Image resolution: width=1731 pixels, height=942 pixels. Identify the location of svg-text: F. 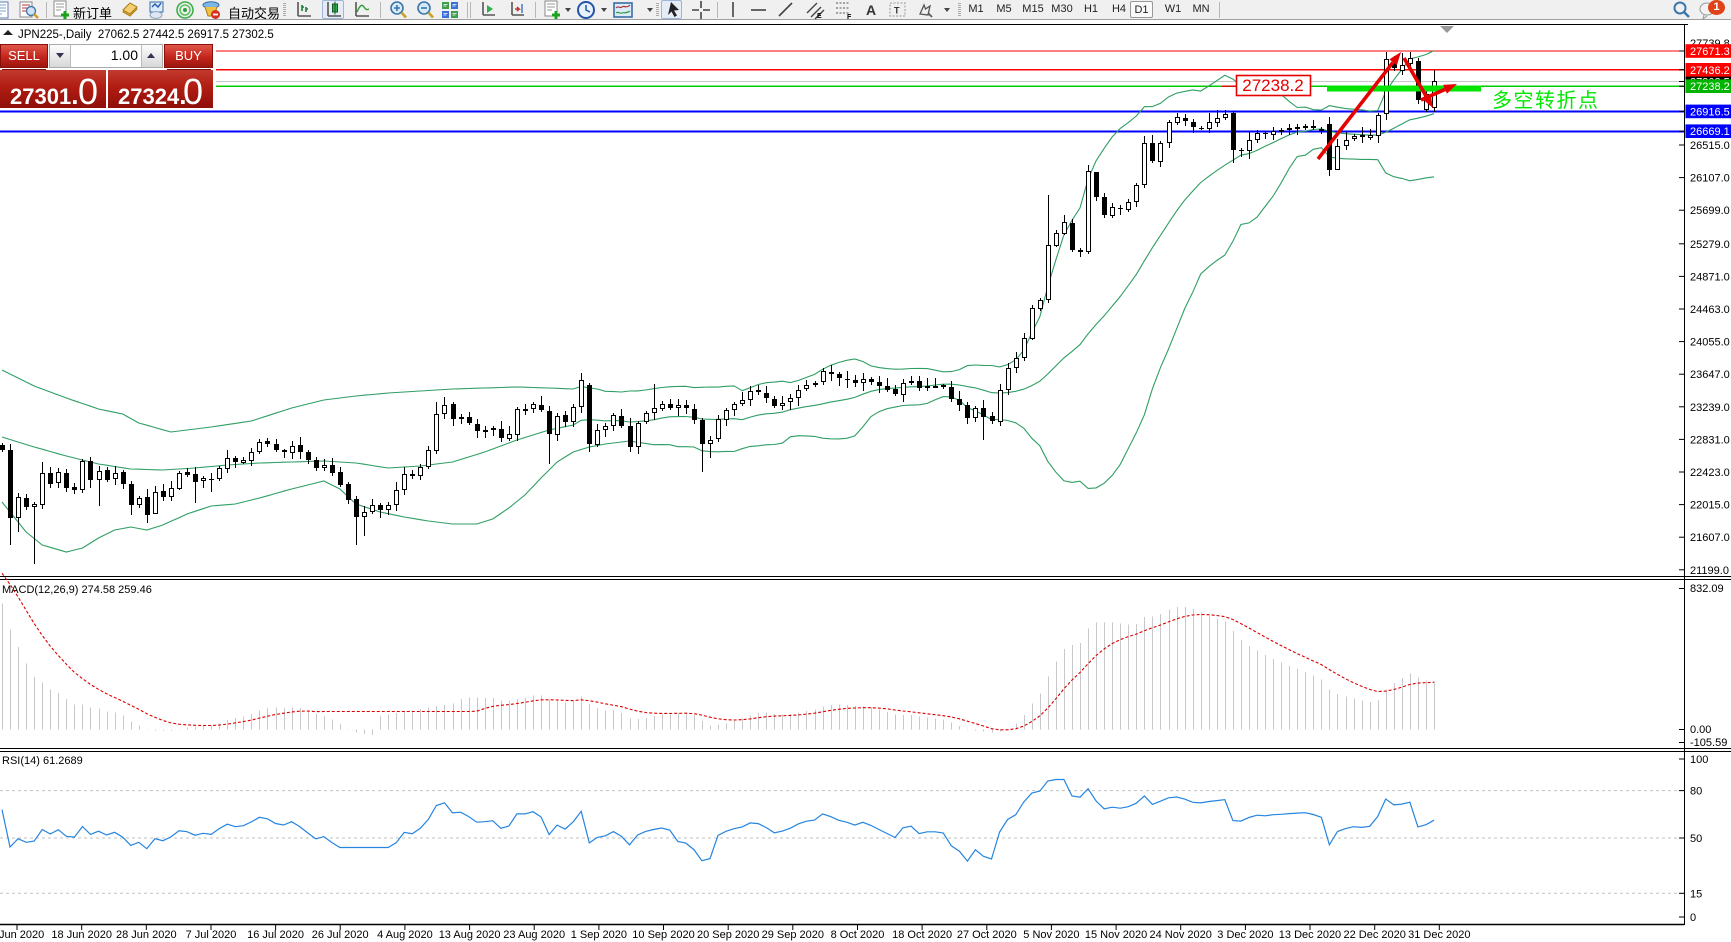
(849, 17).